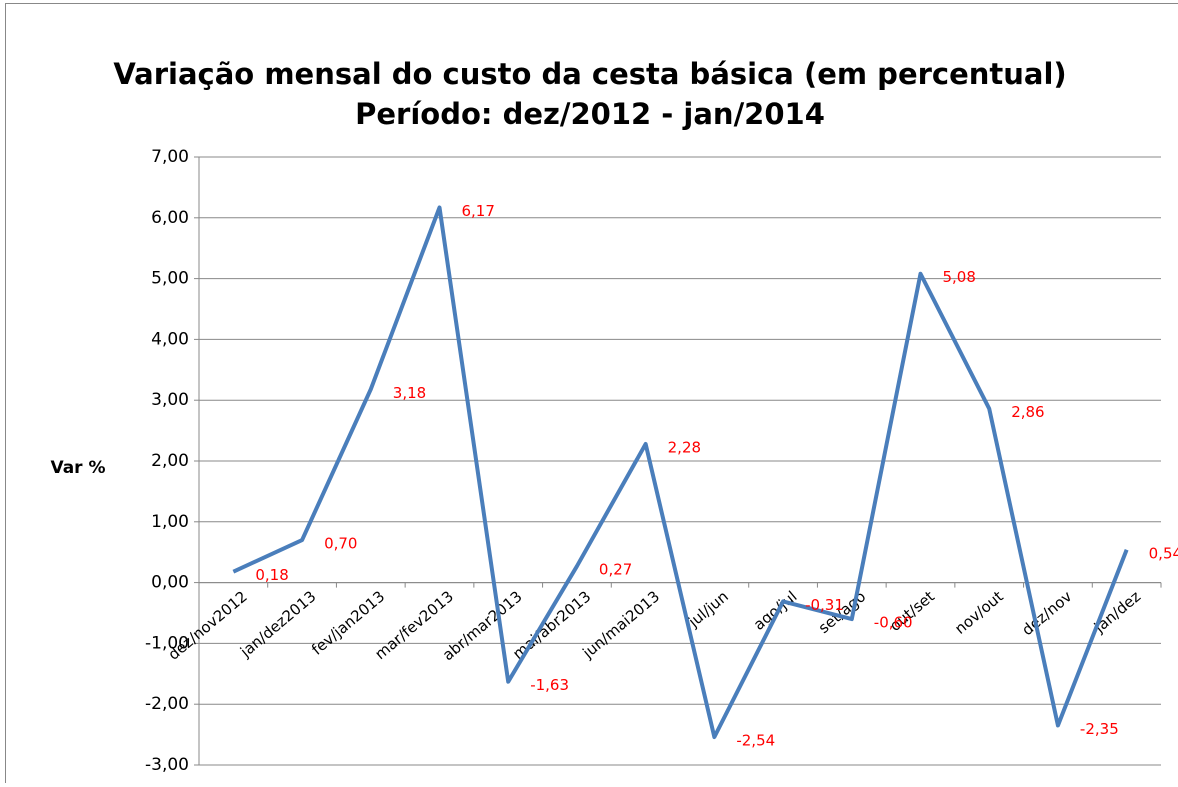 The image size is (1178, 787). Describe the element at coordinates (893, 623) in the screenshot. I see `data-label: -0,60` at that location.